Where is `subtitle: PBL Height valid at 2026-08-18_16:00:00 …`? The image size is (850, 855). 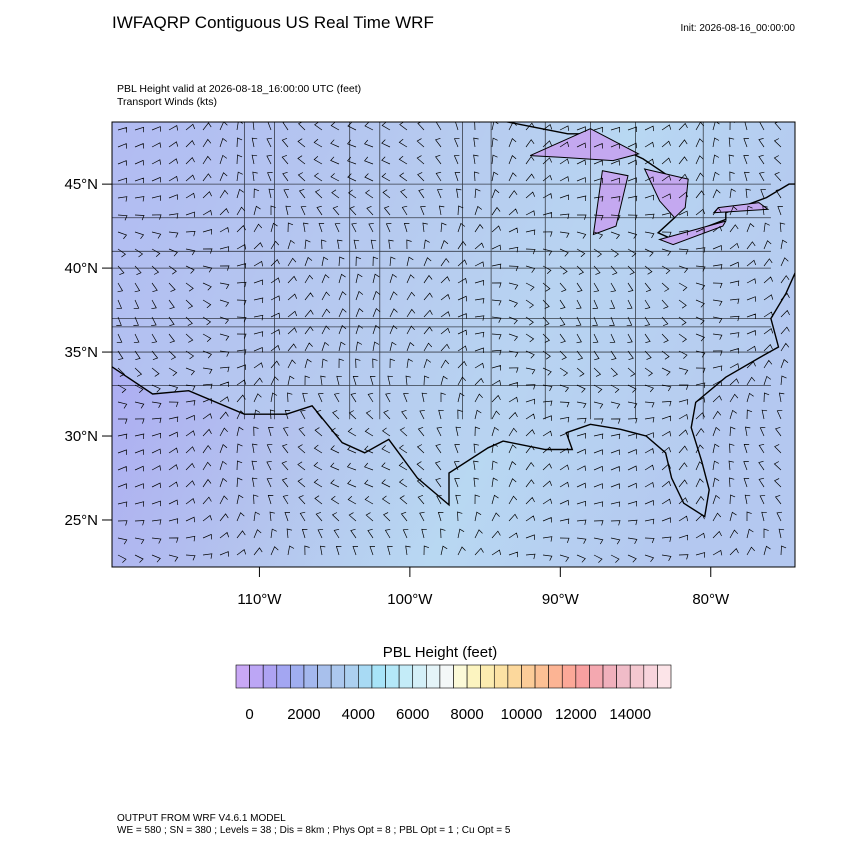 subtitle: PBL Height valid at 2026-08-18_16:00:00 … is located at coordinates (239, 89).